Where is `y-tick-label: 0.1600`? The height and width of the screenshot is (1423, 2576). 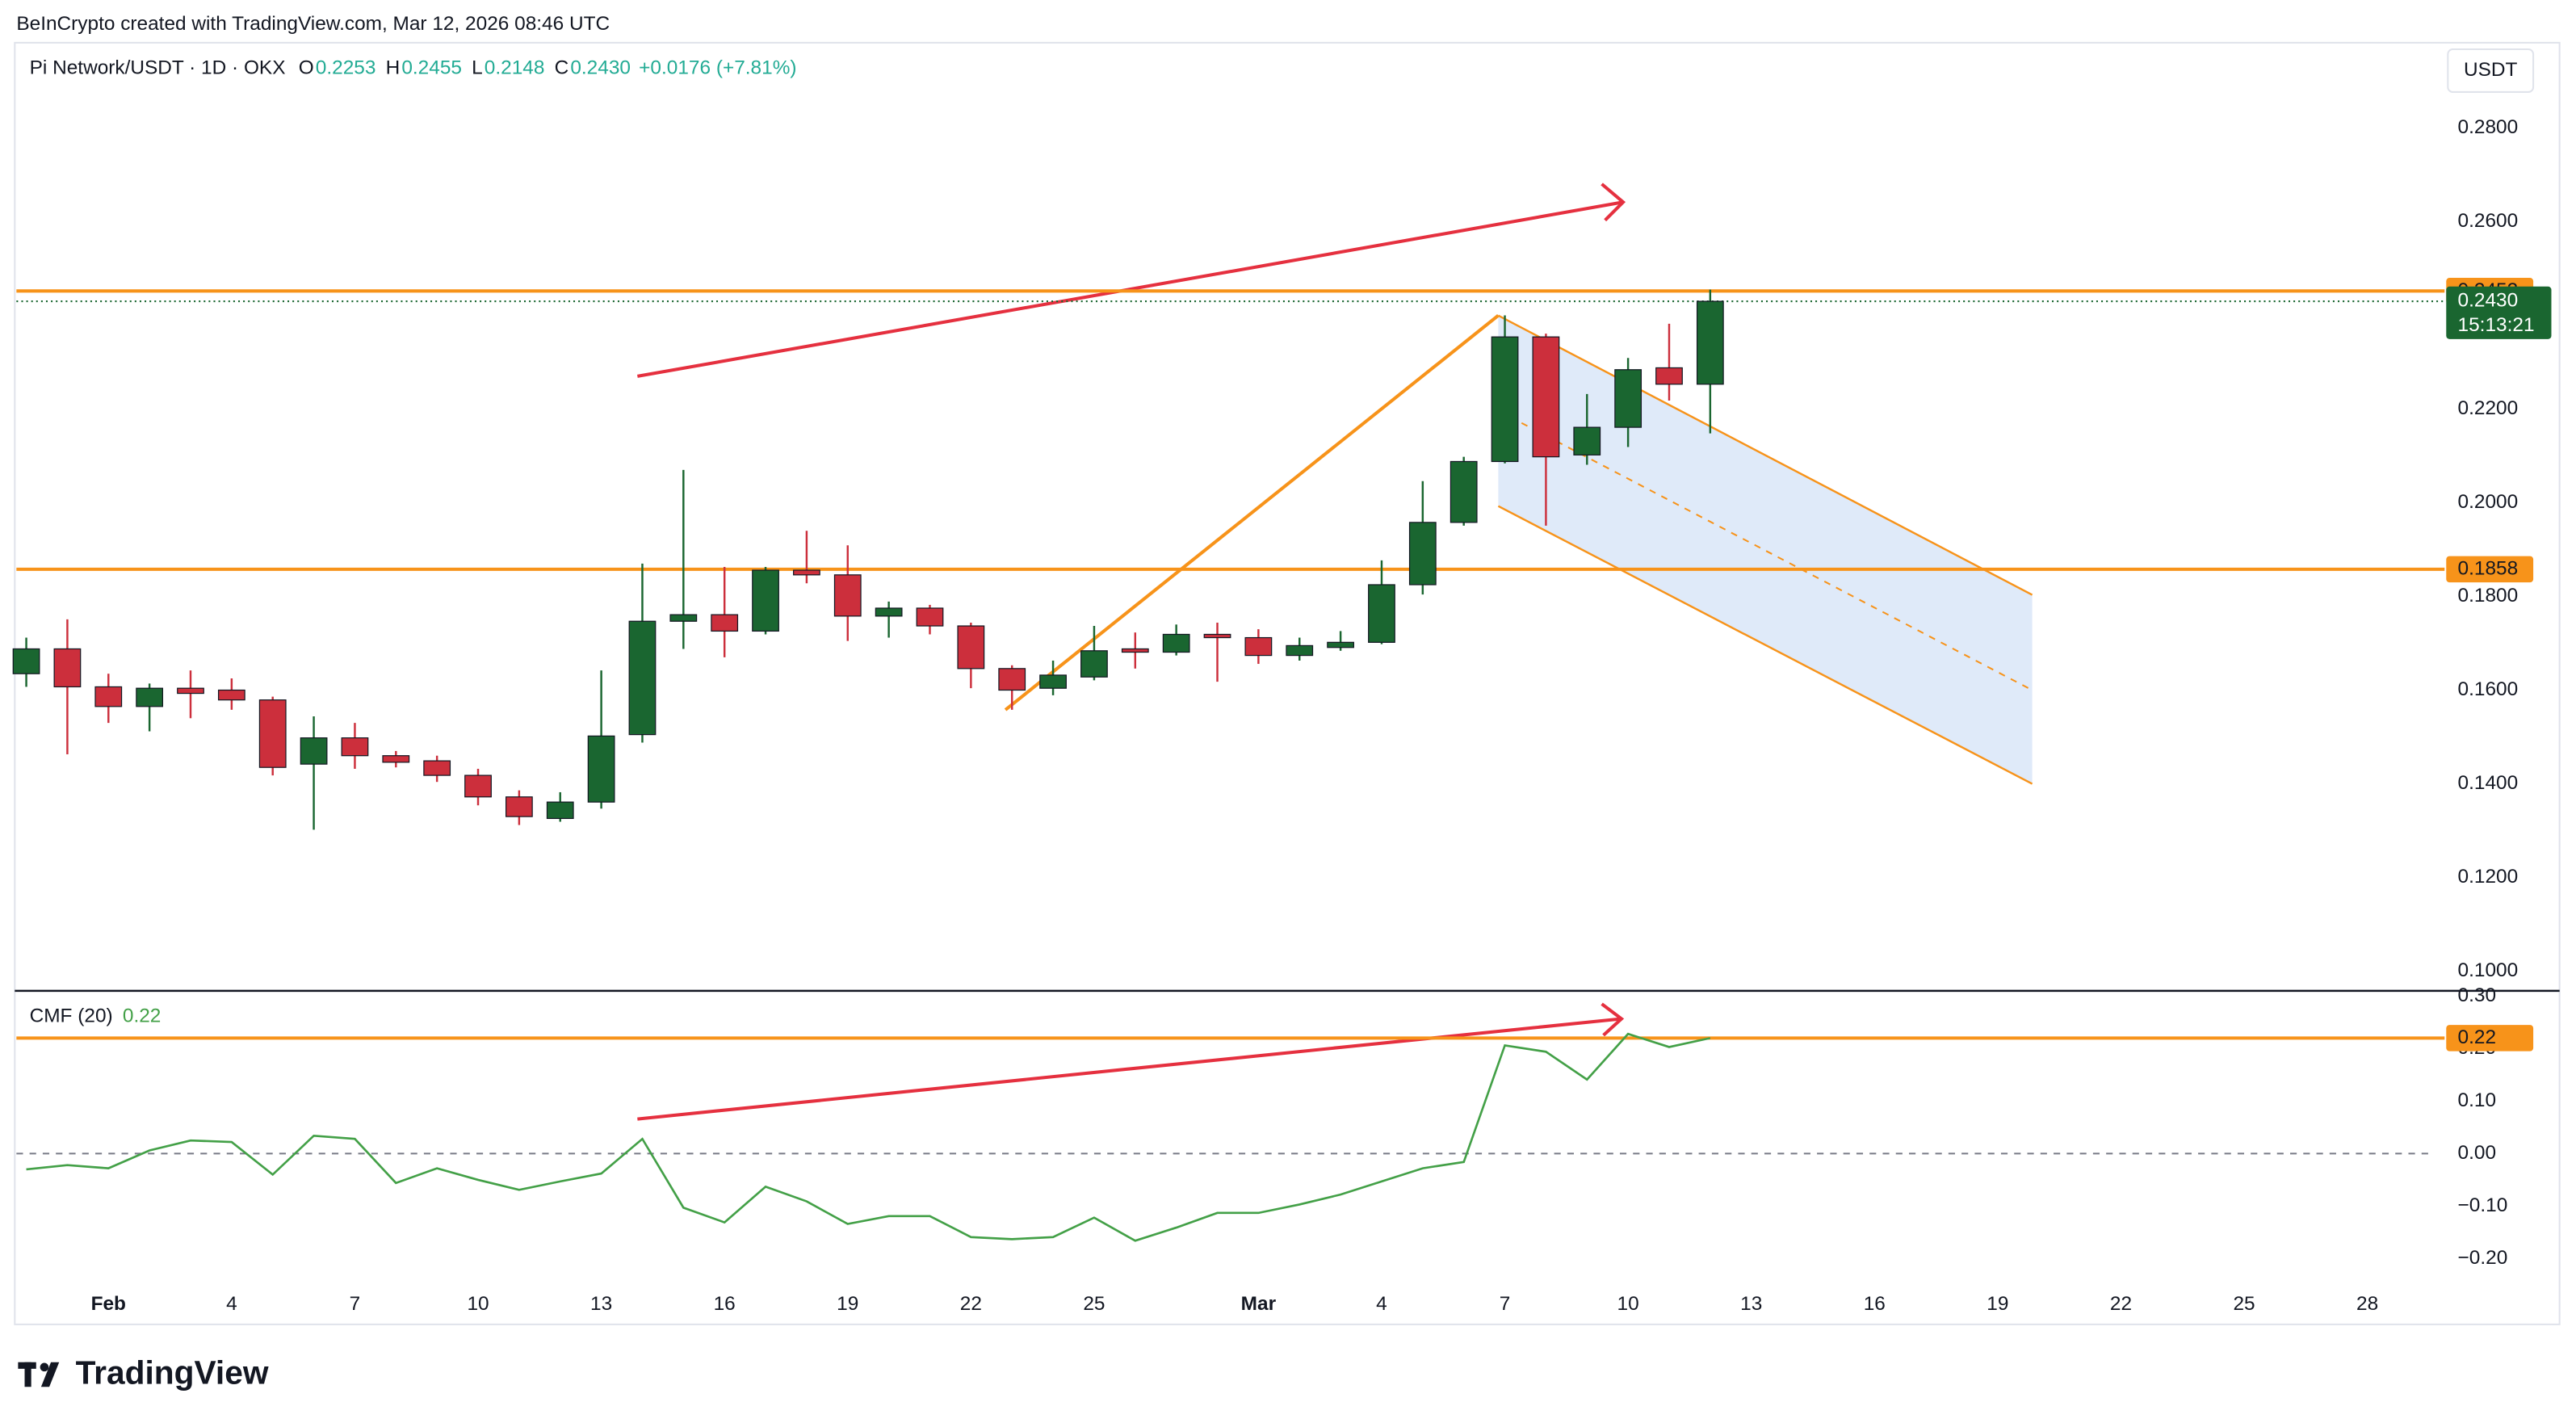
y-tick-label: 0.1600 is located at coordinates (2488, 689).